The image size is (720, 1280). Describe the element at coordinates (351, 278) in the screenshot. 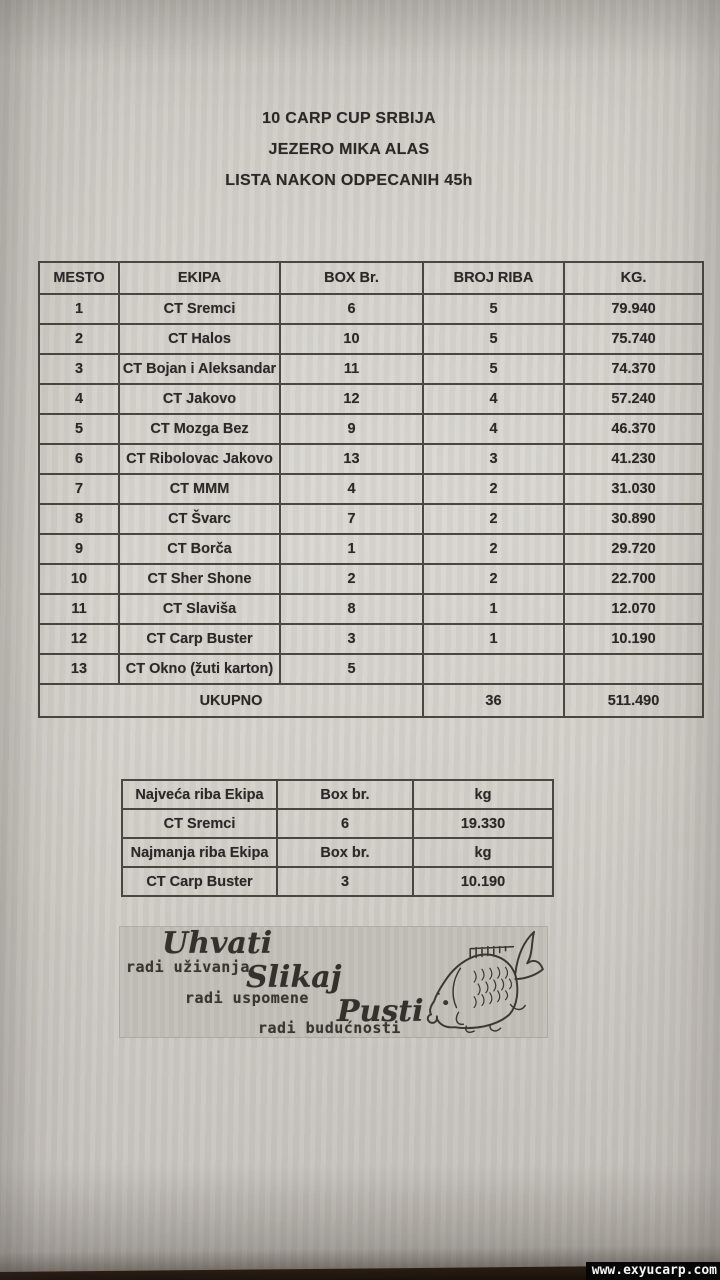

I see `header-box-br: BOX Br.` at that location.